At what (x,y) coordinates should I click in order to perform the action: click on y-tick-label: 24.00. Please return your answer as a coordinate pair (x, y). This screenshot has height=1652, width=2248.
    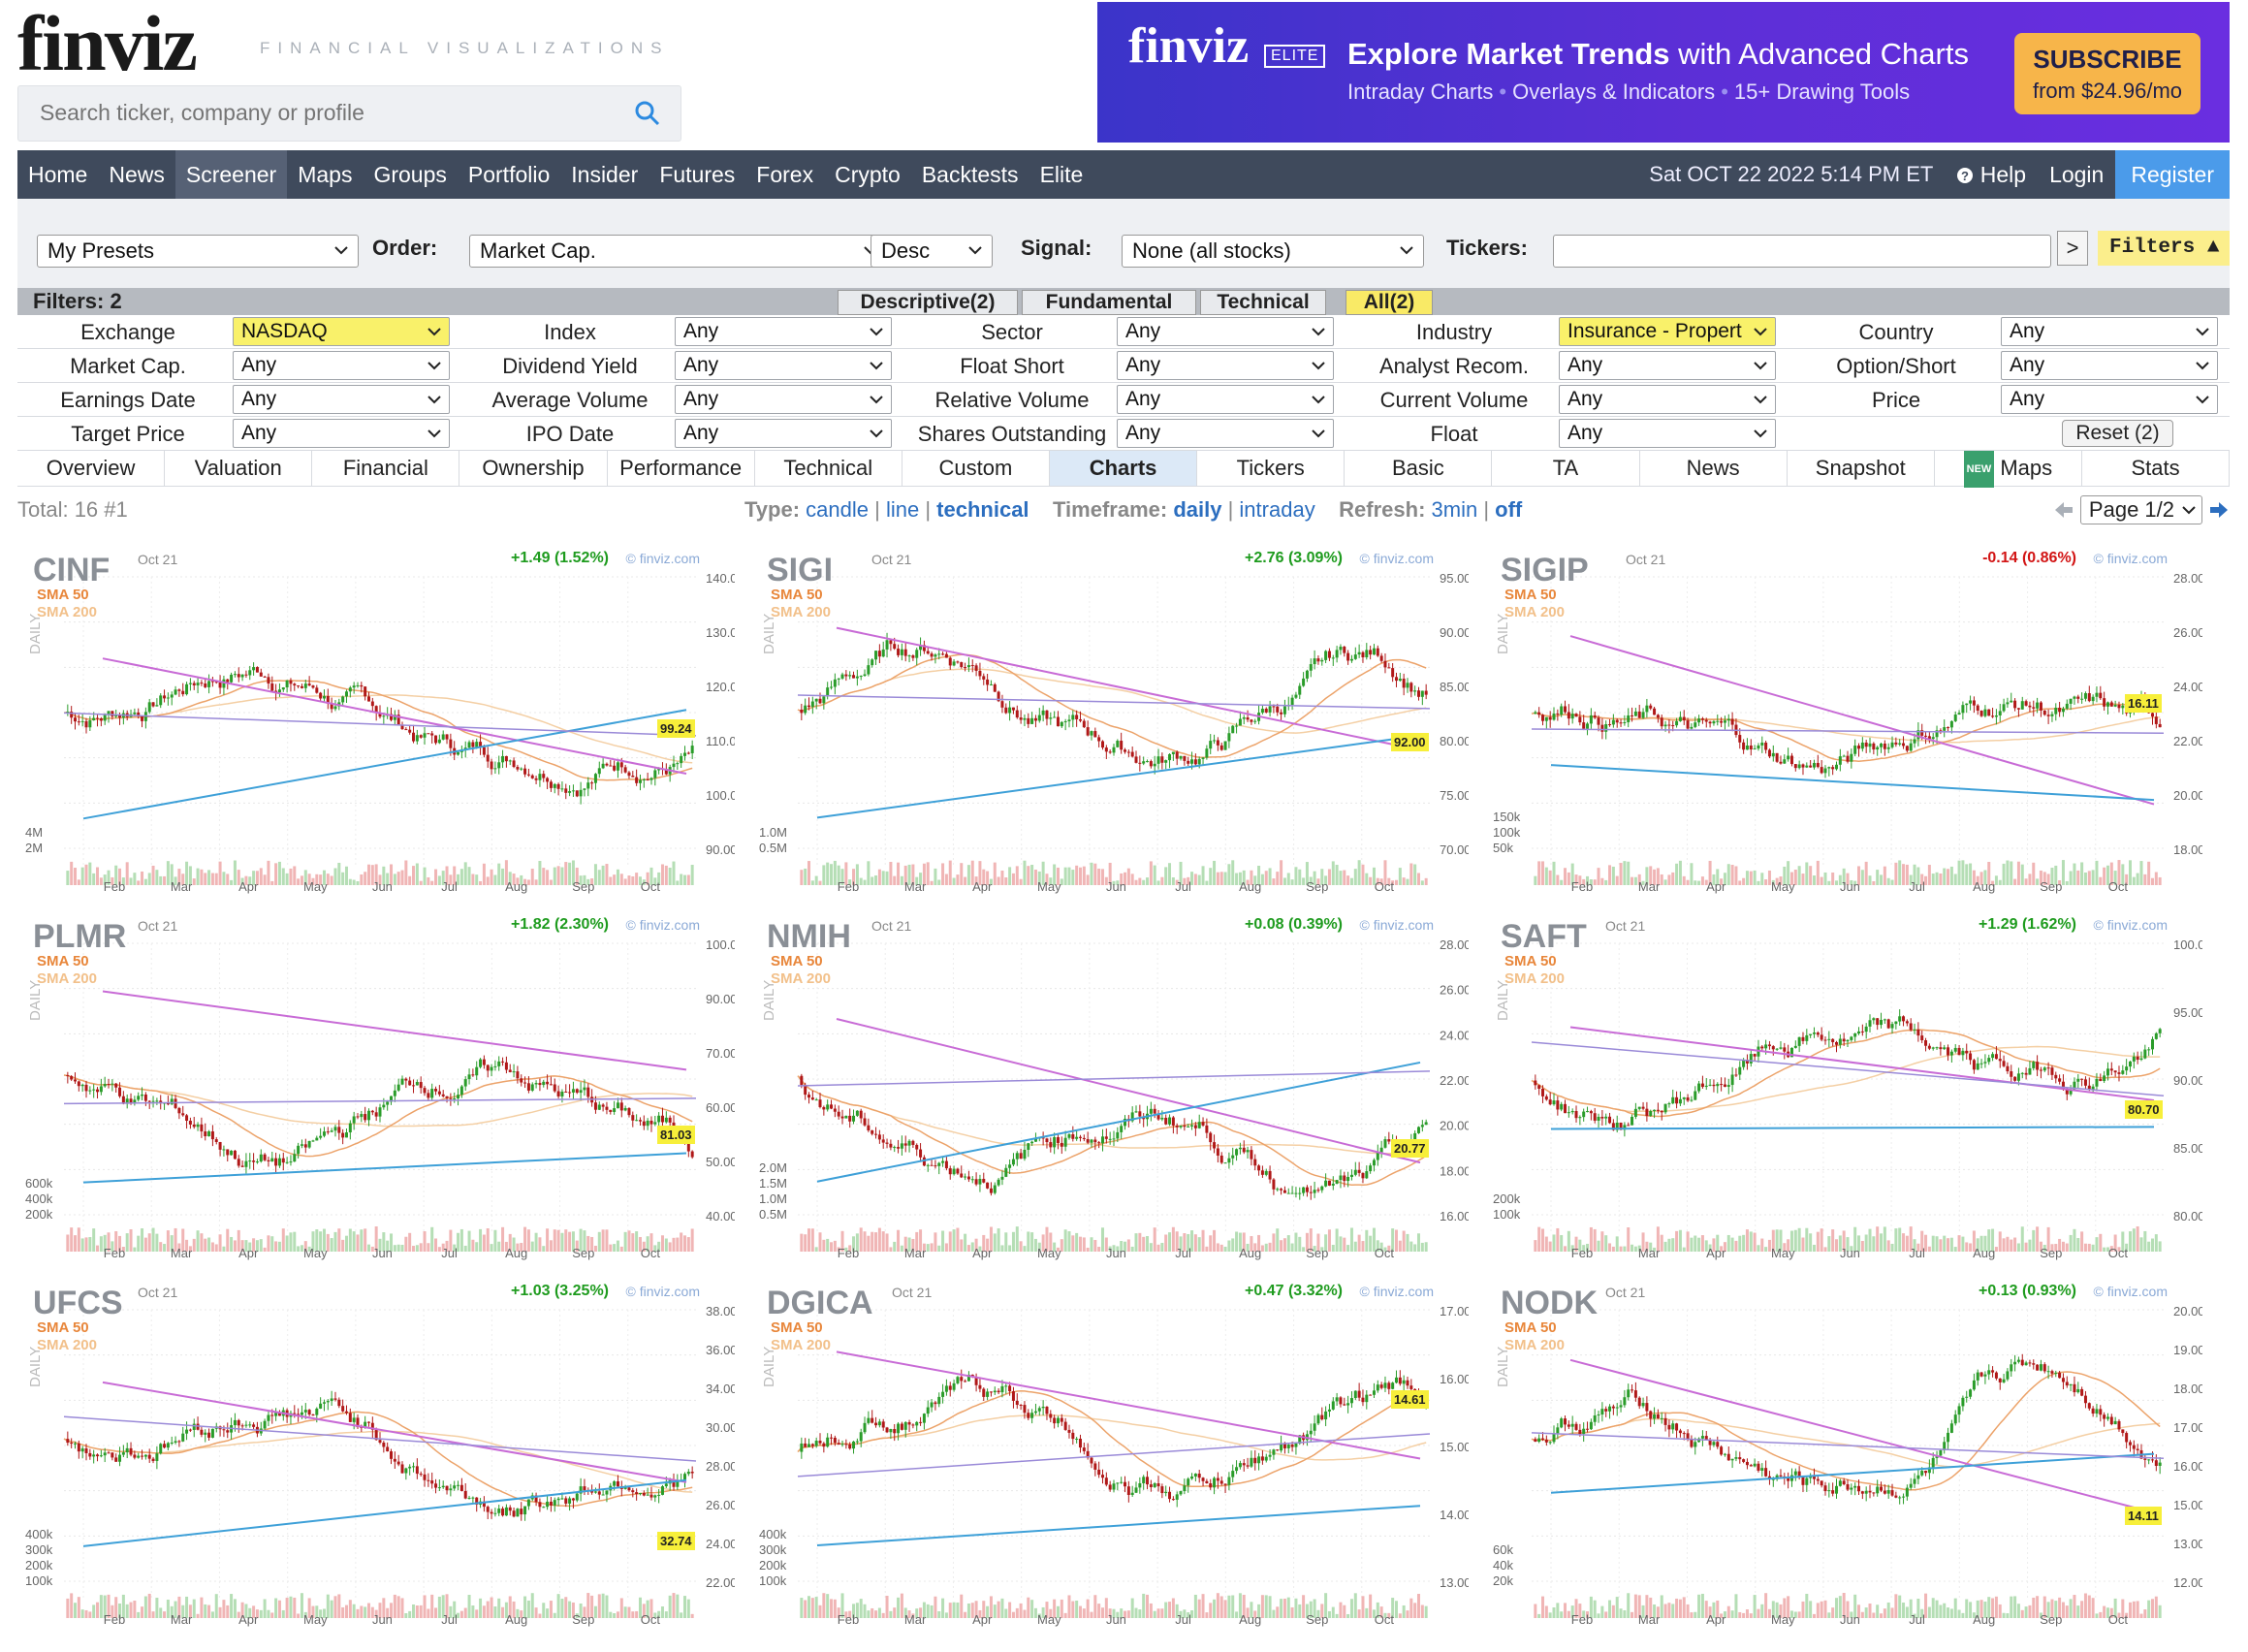
    Looking at the image, I should click on (1454, 1035).